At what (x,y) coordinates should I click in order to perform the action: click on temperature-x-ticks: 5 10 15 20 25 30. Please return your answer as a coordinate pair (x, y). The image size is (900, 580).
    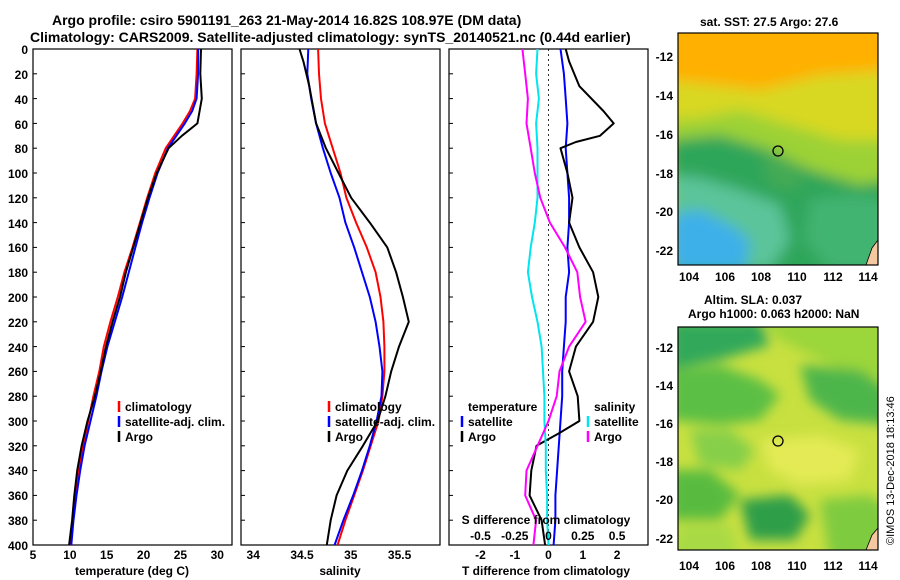
    Looking at the image, I should click on (127, 555).